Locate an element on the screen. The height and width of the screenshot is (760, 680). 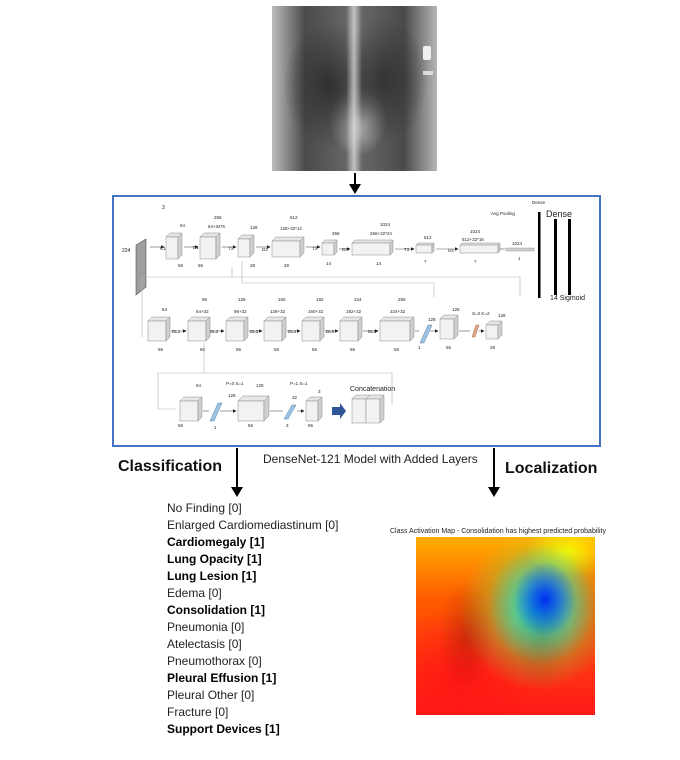
t2-label: T2 is located at coordinates (315, 248).